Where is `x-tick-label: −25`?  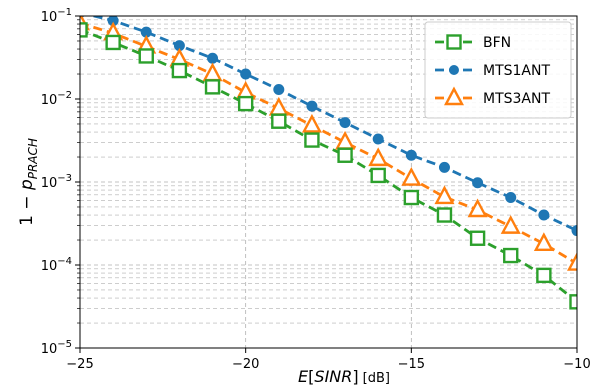
x-tick-label: −25 is located at coordinates (79, 364).